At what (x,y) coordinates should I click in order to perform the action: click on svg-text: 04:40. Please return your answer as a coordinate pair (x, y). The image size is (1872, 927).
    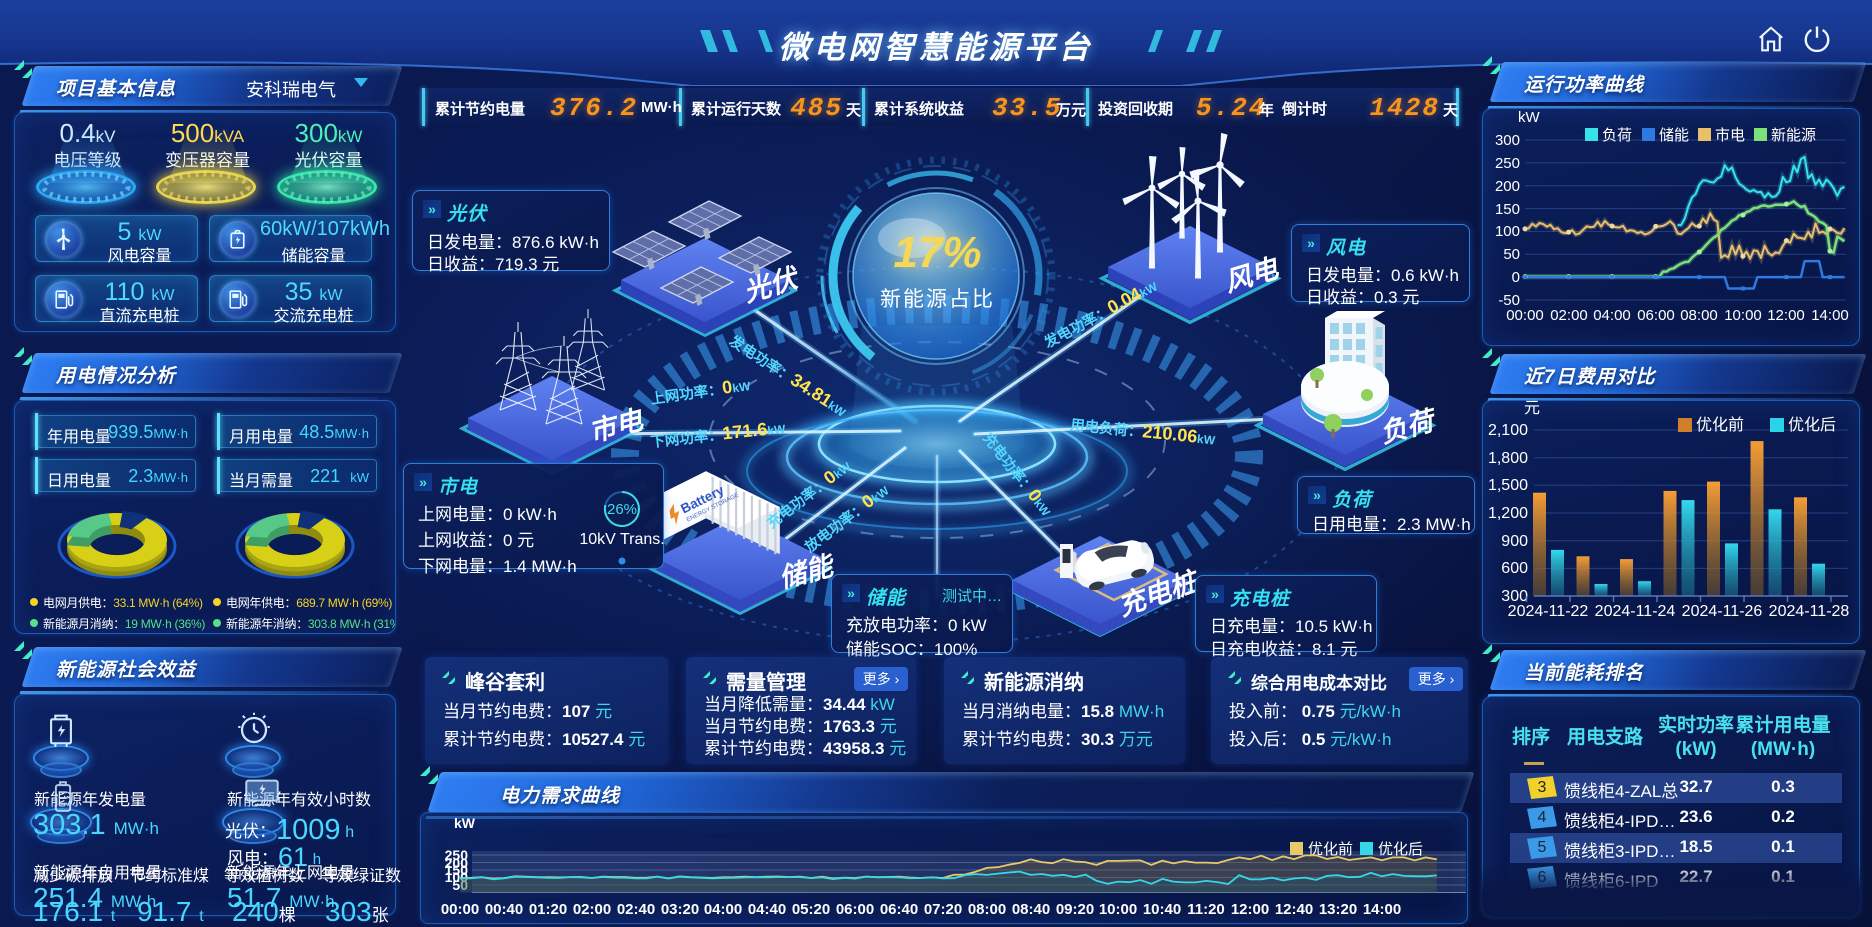
    Looking at the image, I should click on (767, 909).